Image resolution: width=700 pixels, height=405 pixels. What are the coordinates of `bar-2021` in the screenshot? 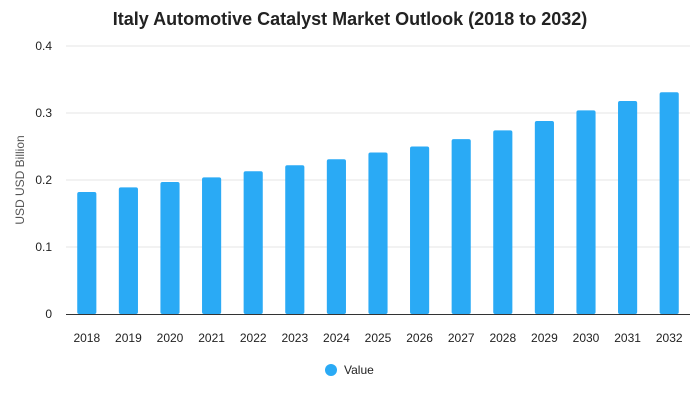 It's located at (212, 245).